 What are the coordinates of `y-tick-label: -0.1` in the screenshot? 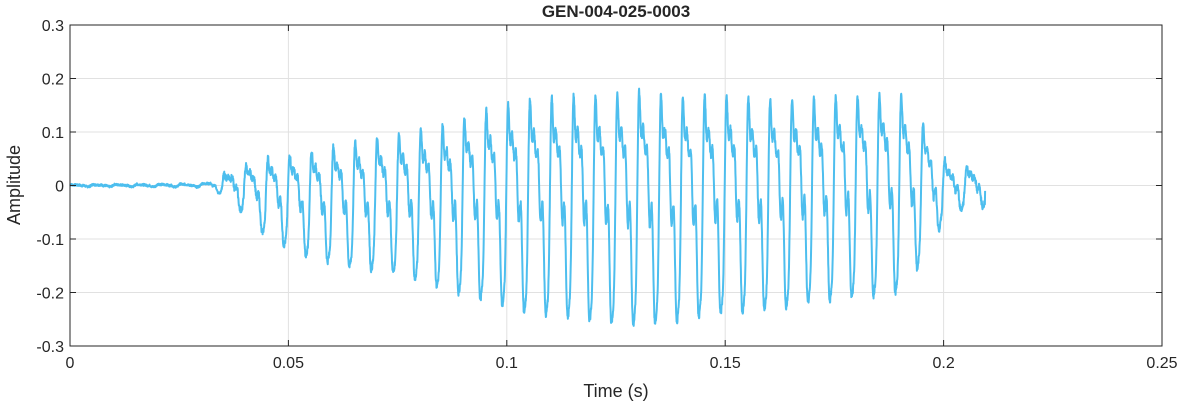 It's located at (50, 240).